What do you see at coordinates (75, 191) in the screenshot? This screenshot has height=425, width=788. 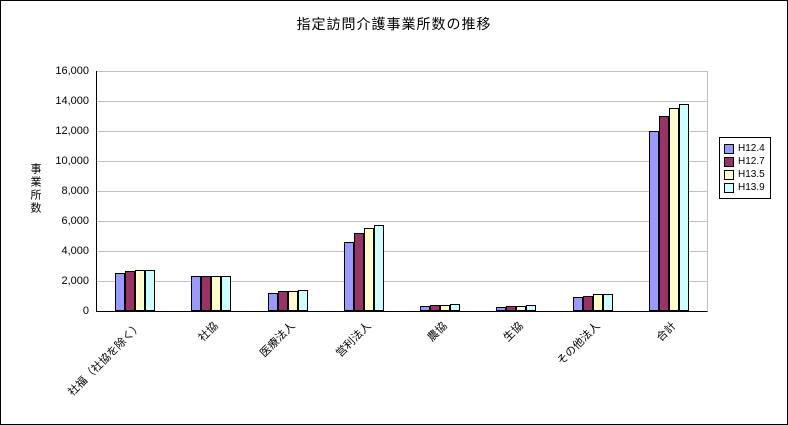 I see `y-tick-label: 8,000` at bounding box center [75, 191].